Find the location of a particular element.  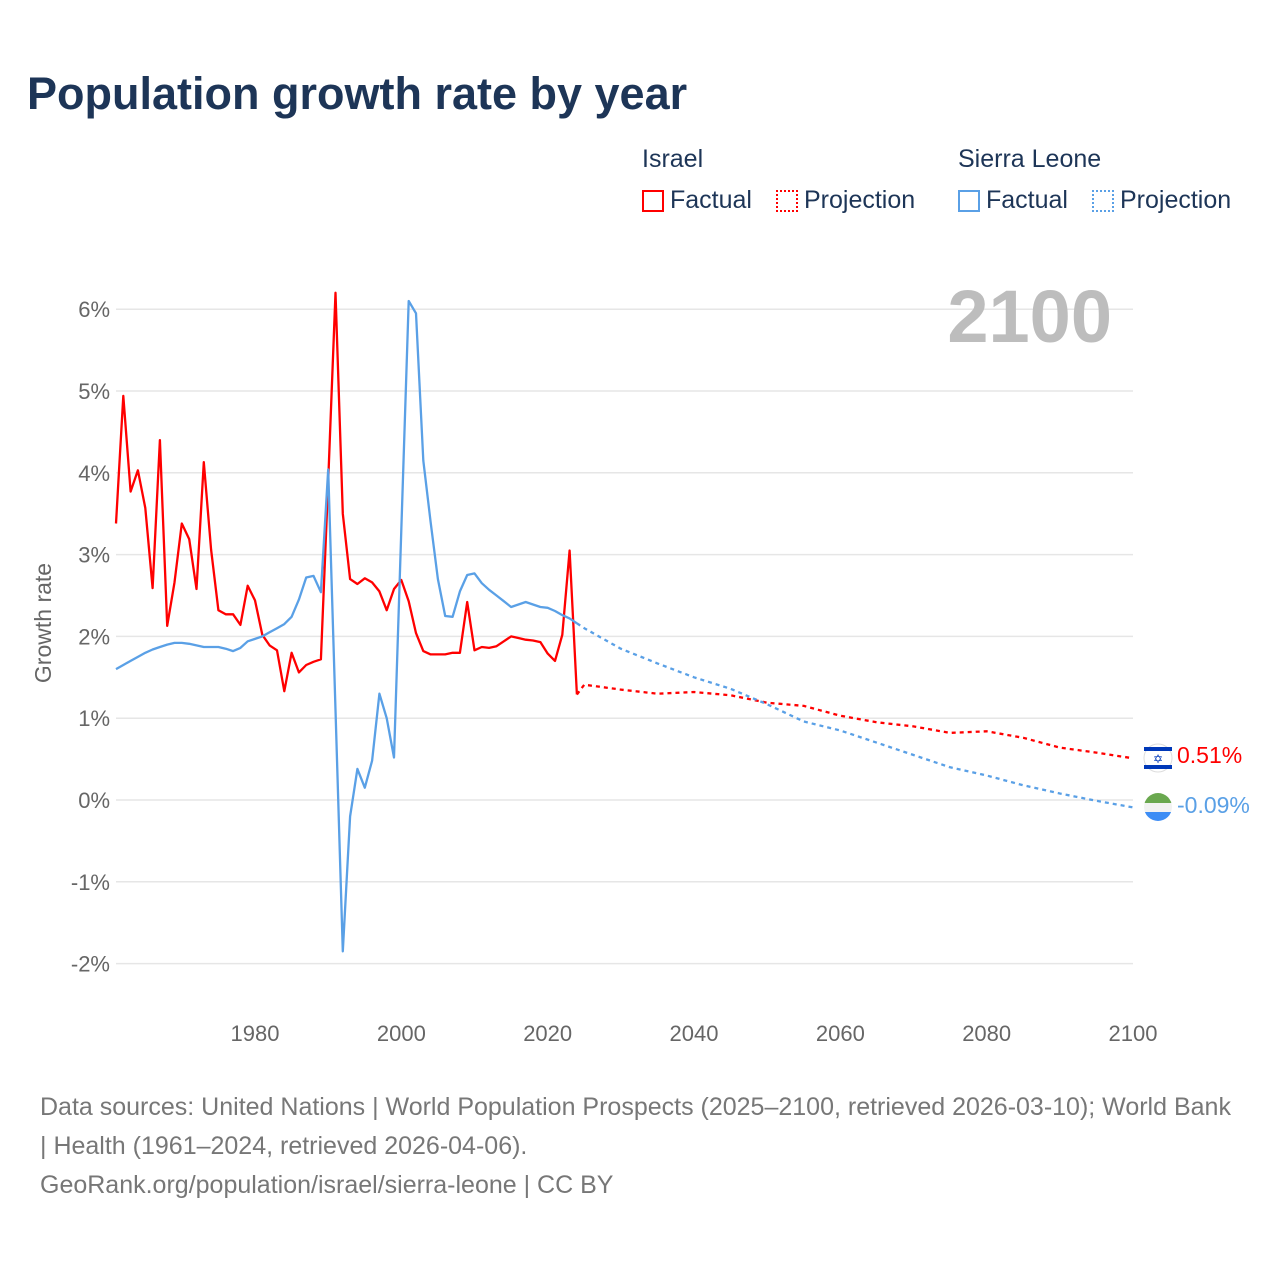

year-label: 2100 is located at coordinates (1029, 316).